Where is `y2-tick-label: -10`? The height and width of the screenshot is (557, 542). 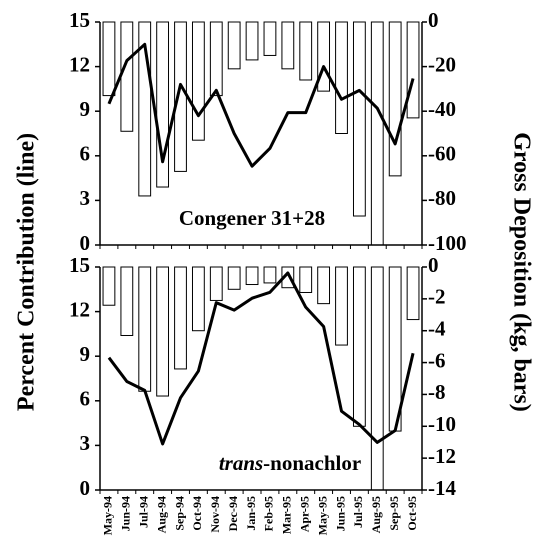
y2-tick-label: -10 is located at coordinates (442, 424).